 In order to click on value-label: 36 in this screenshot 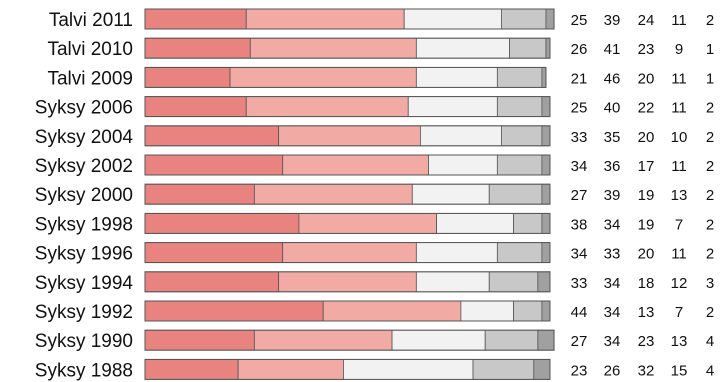, I will do `click(612, 166)`.